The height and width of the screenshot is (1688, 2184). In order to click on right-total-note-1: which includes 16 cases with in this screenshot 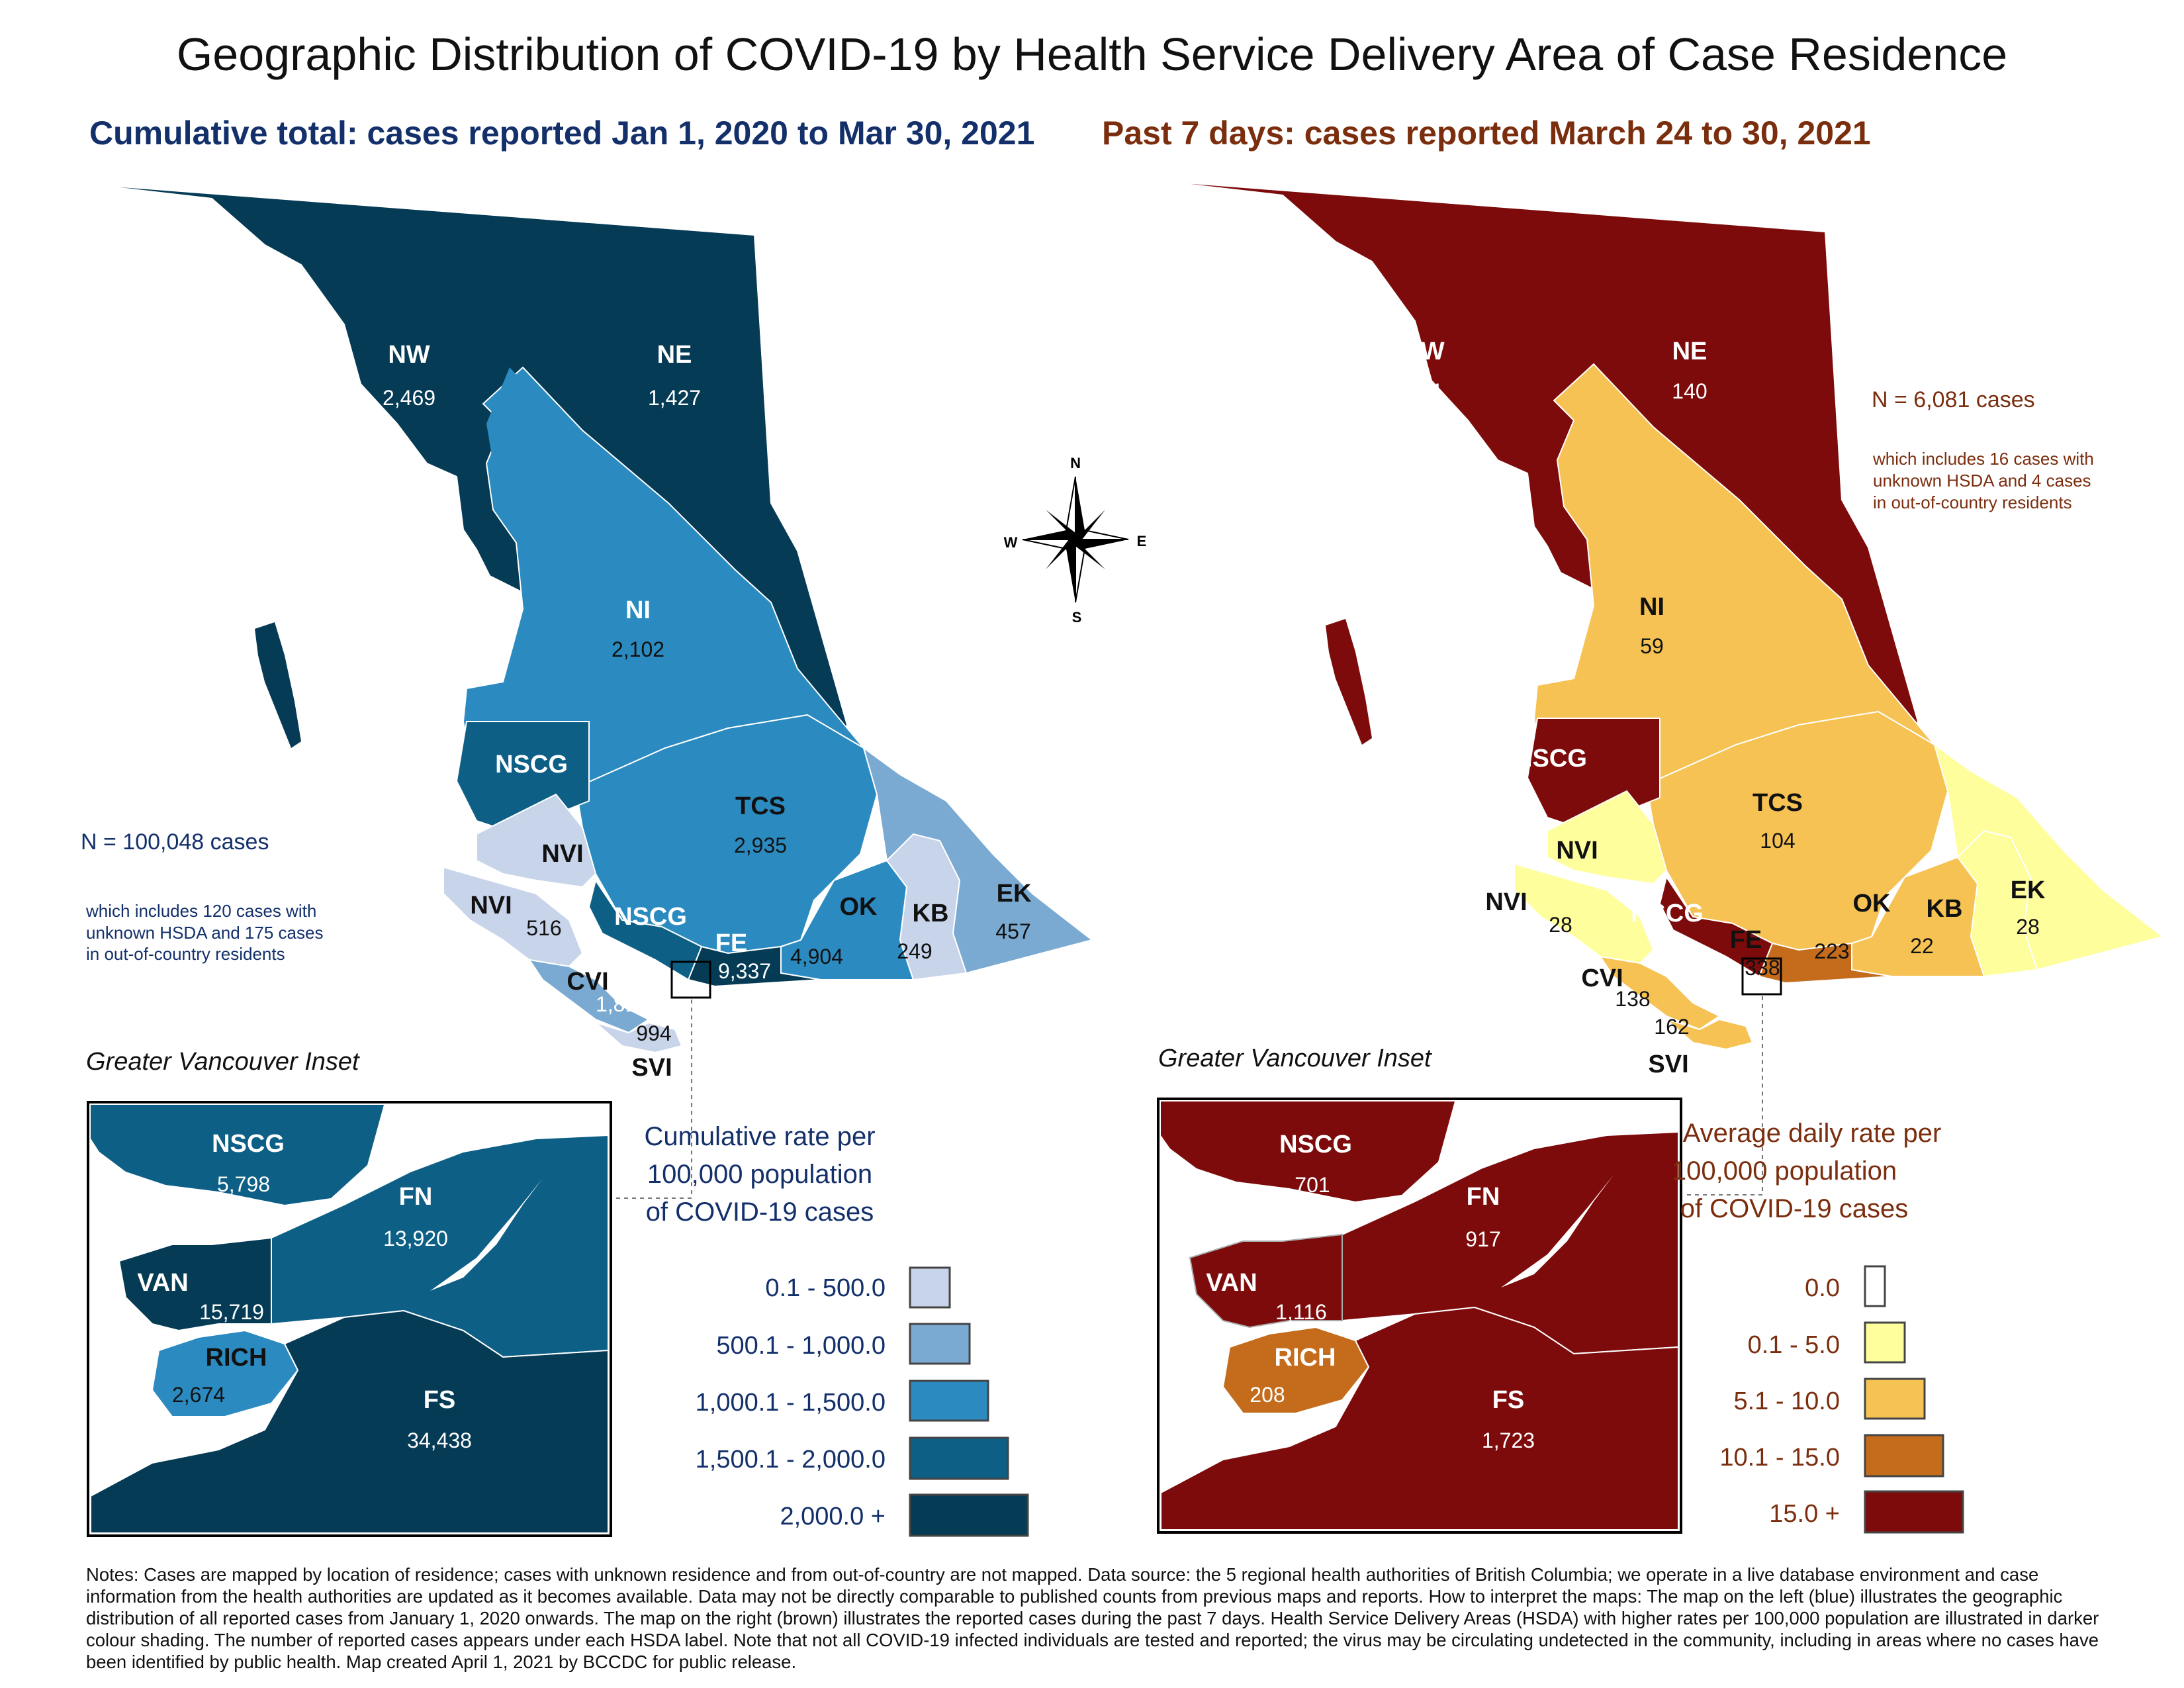, I will do `click(1983, 459)`.